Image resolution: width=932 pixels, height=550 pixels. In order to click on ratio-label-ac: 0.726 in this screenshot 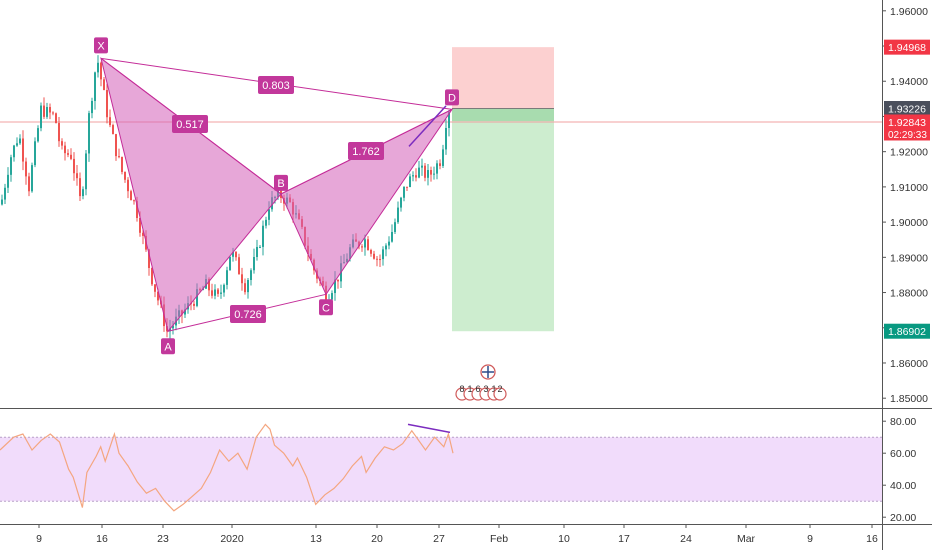, I will do `click(248, 314)`.